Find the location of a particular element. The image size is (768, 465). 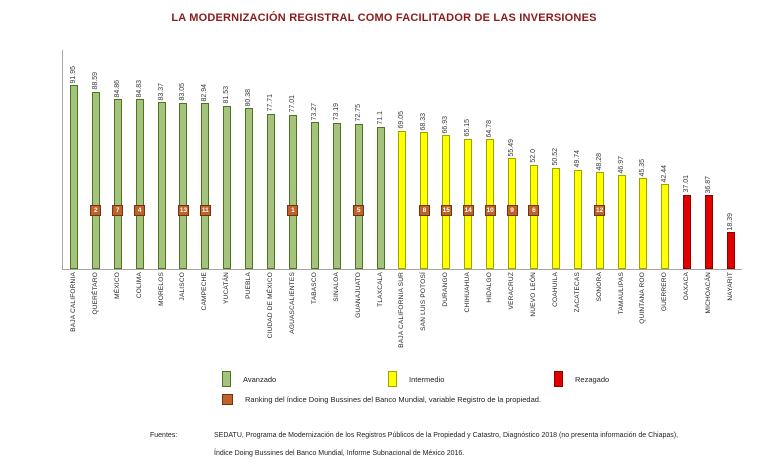

x-axis-label: DURANGO is located at coordinates (446, 289).